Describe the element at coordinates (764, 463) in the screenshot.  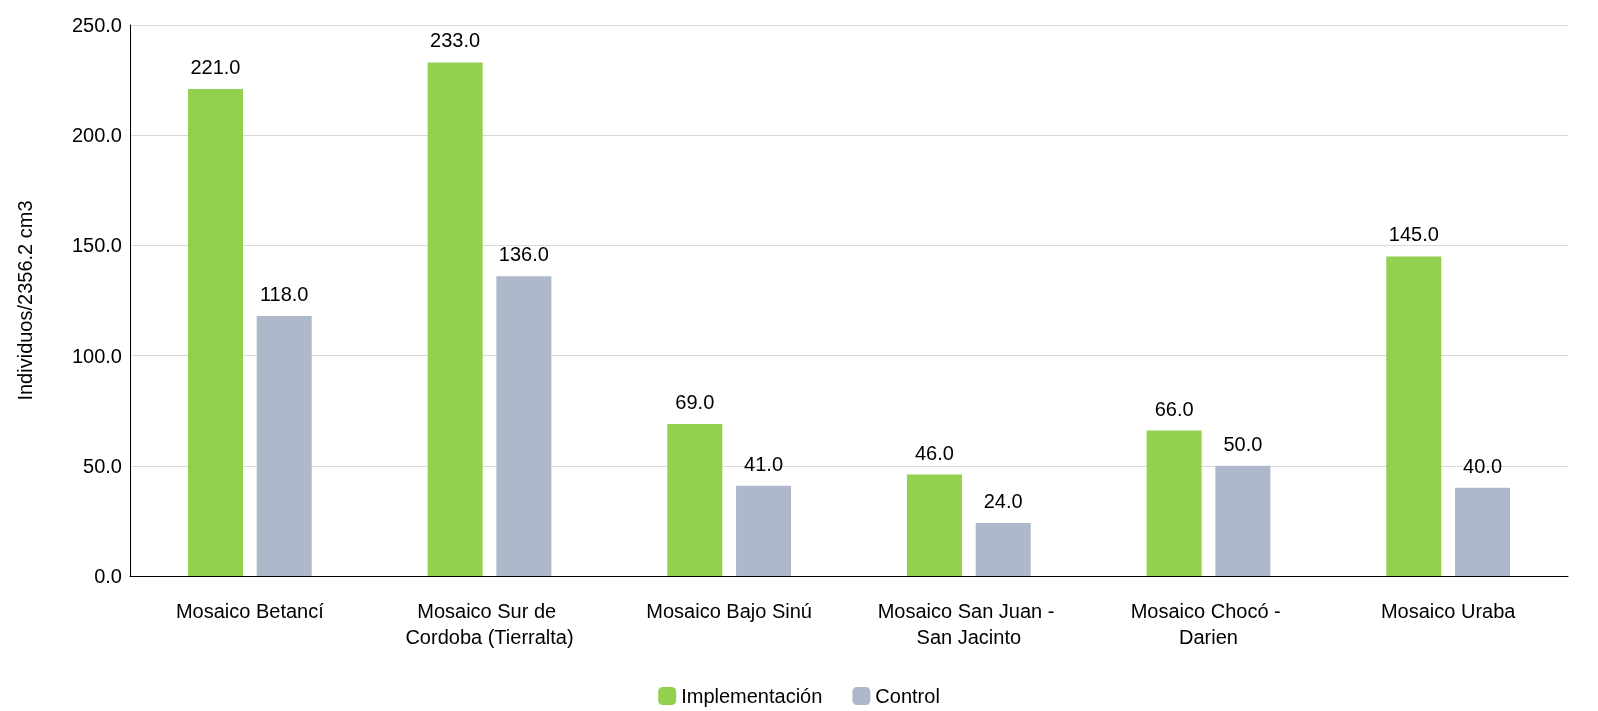
I see `data-label: 41.0` at that location.